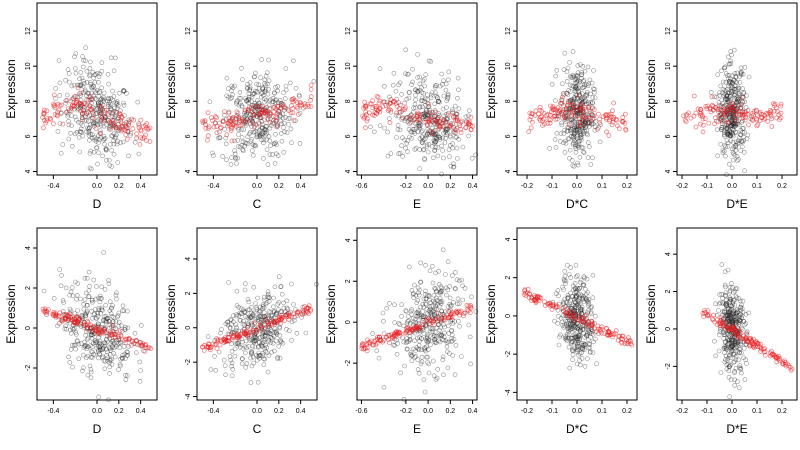 The height and width of the screenshot is (450, 800). Describe the element at coordinates (578, 317) in the screenshot. I see `fitted-points` at that location.